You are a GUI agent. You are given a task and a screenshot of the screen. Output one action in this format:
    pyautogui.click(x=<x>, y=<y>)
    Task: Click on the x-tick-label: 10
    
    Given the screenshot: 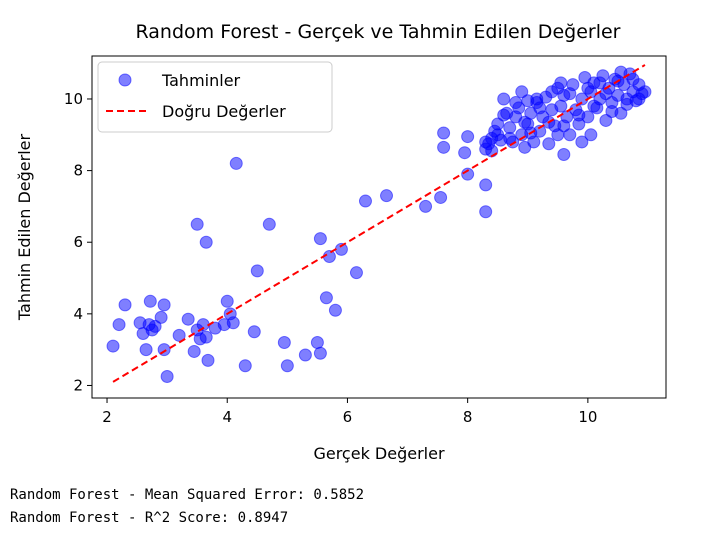 What is the action you would take?
    pyautogui.click(x=587, y=417)
    